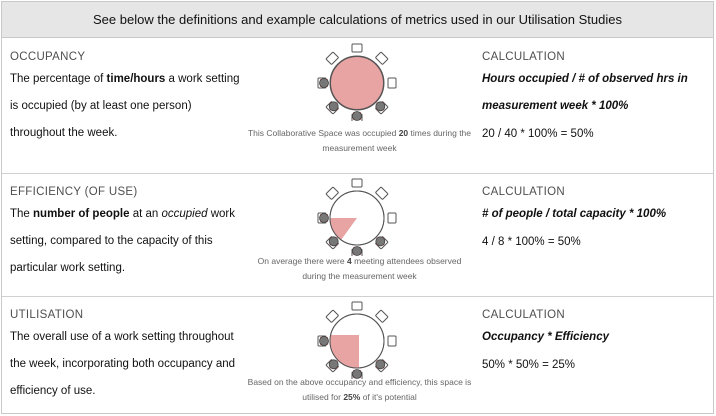 The width and height of the screenshot is (716, 416). Describe the element at coordinates (545, 337) in the screenshot. I see `calculation-formula: Occupancy * Efficiency` at that location.